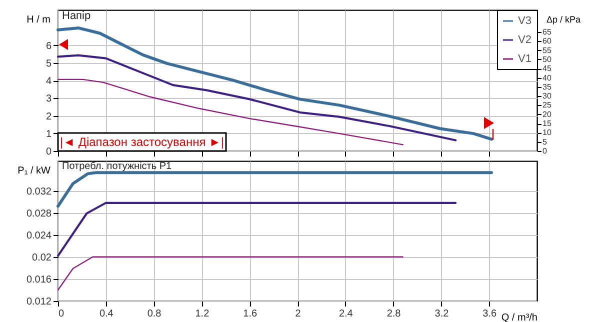 This screenshot has width=595, height=322. What do you see at coordinates (547, 31) in the screenshot?
I see `y2-tick-label: 65` at bounding box center [547, 31].